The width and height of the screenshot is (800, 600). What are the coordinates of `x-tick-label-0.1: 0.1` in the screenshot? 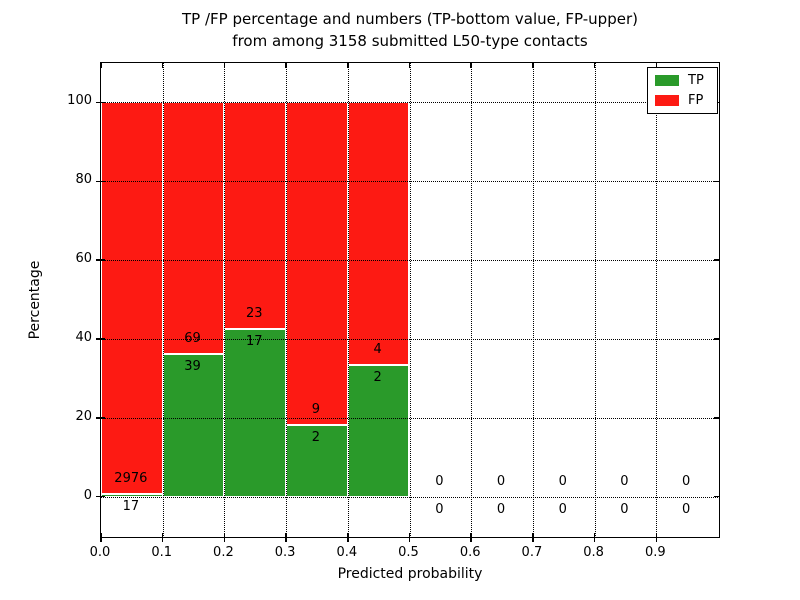 It's located at (162, 552).